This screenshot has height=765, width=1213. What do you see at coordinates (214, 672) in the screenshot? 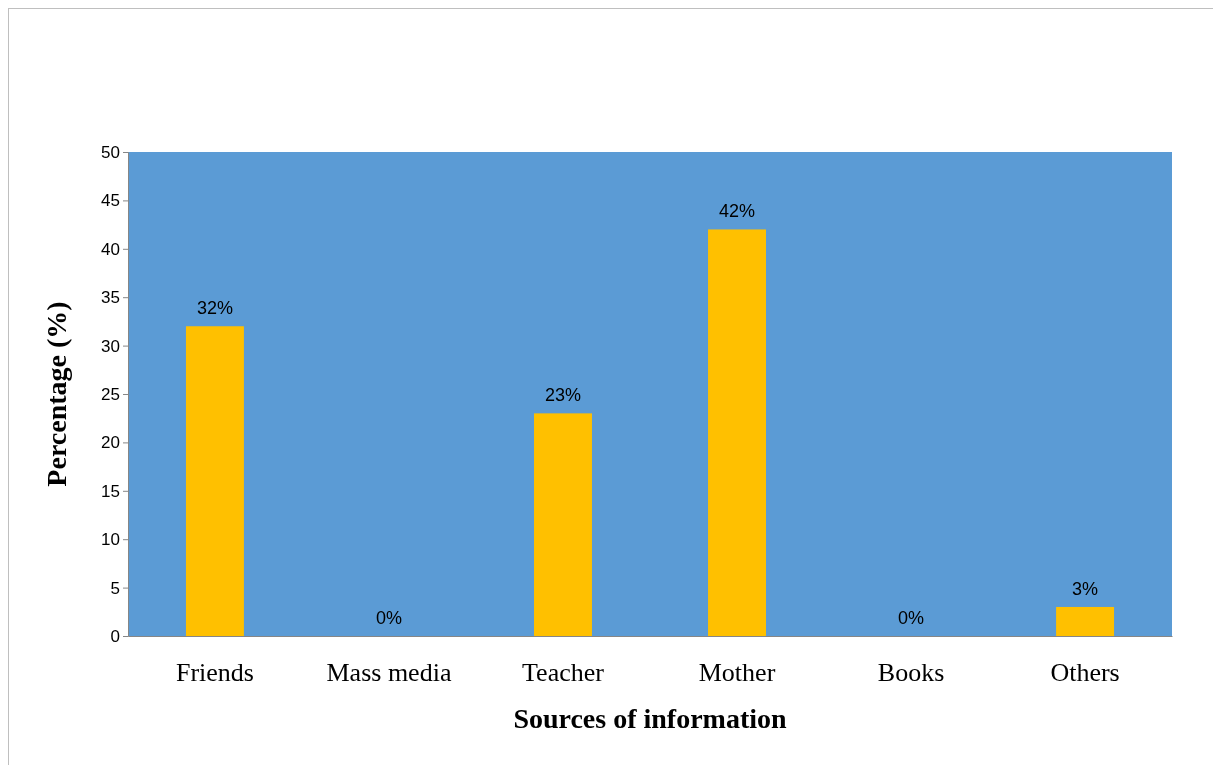
I see `x-tick-label: Friends` at bounding box center [214, 672].